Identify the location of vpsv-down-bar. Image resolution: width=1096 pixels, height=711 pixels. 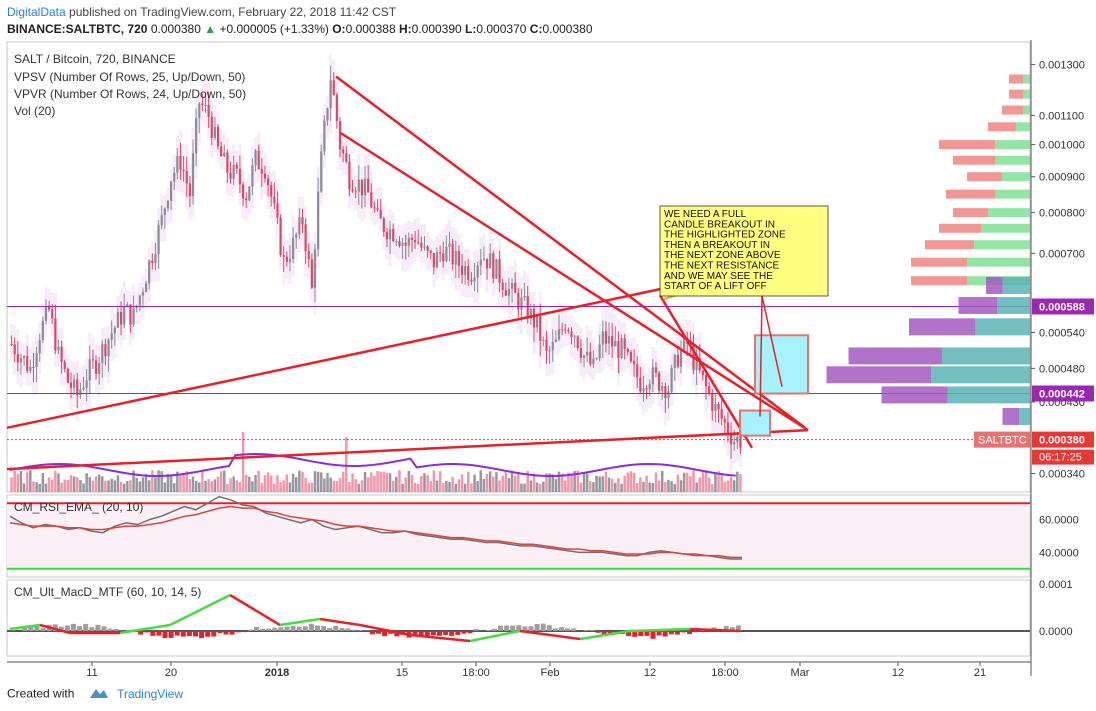
(970, 194).